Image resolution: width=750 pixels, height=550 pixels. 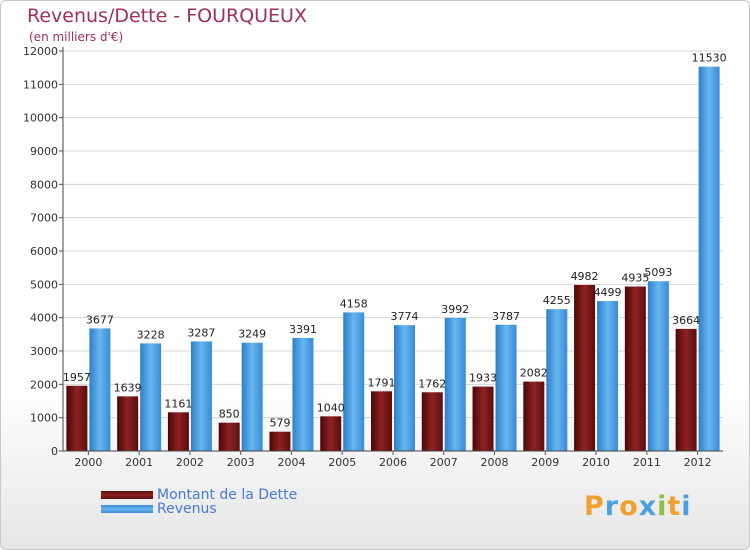 I want to click on x-tick-label: 2004, so click(x=291, y=462).